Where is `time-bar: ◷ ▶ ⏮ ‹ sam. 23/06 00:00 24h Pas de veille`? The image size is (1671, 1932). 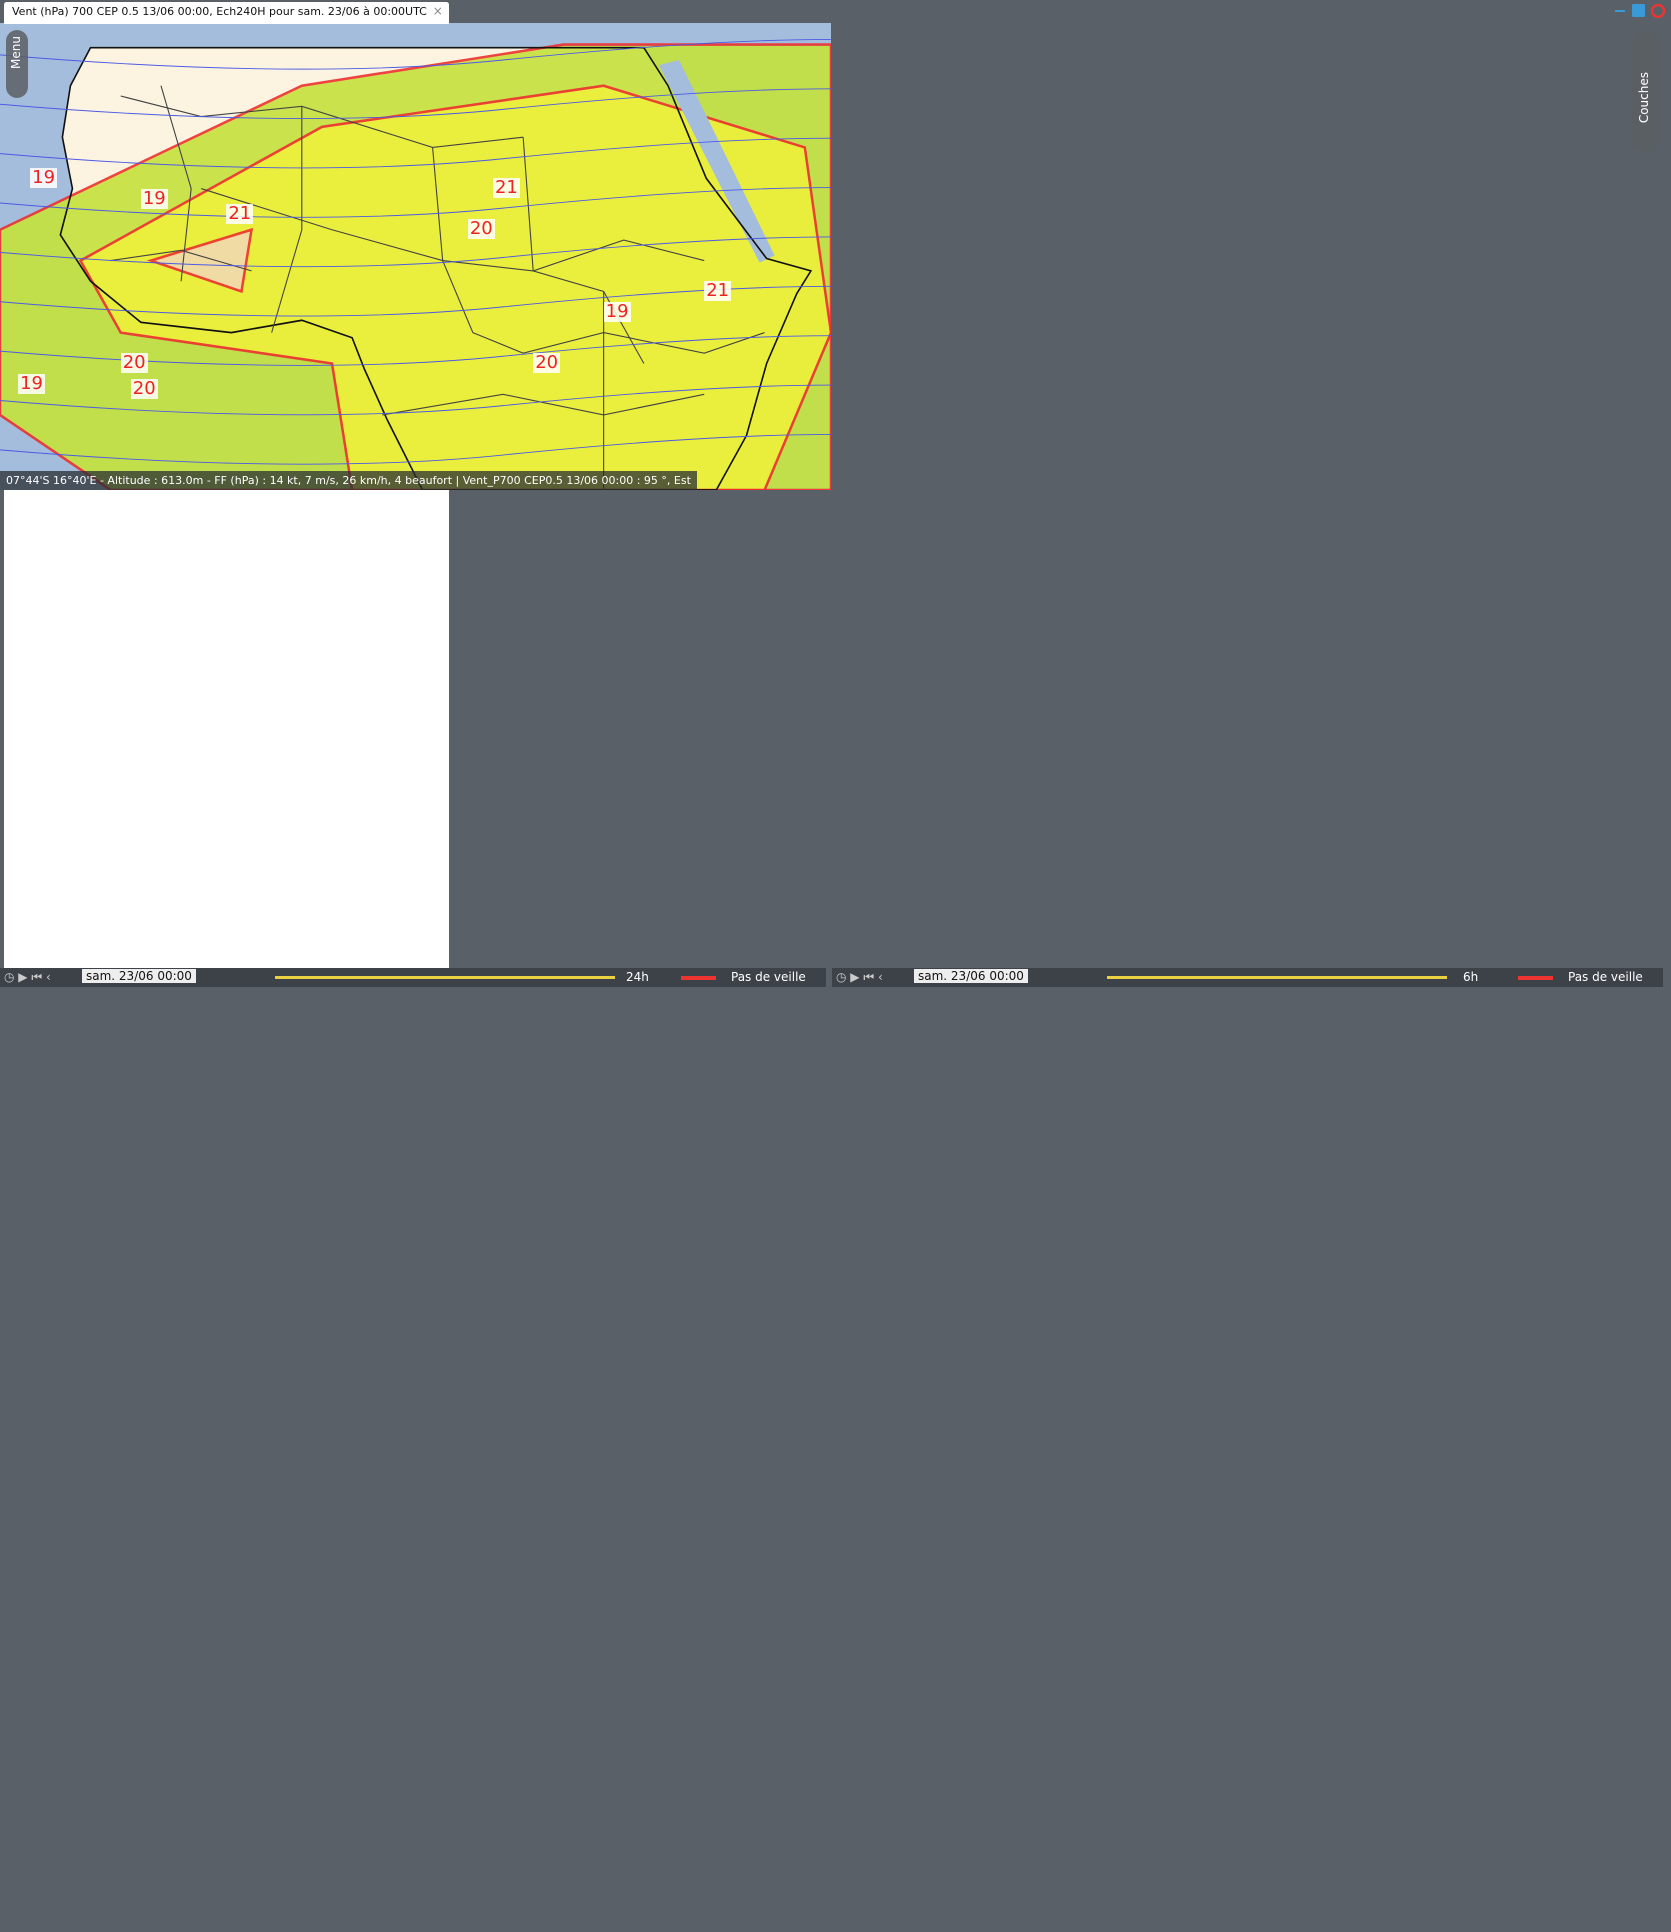 time-bar: ◷ ▶ ⏮ ‹ sam. 23/06 00:00 24h Pas de veille is located at coordinates (413, 977).